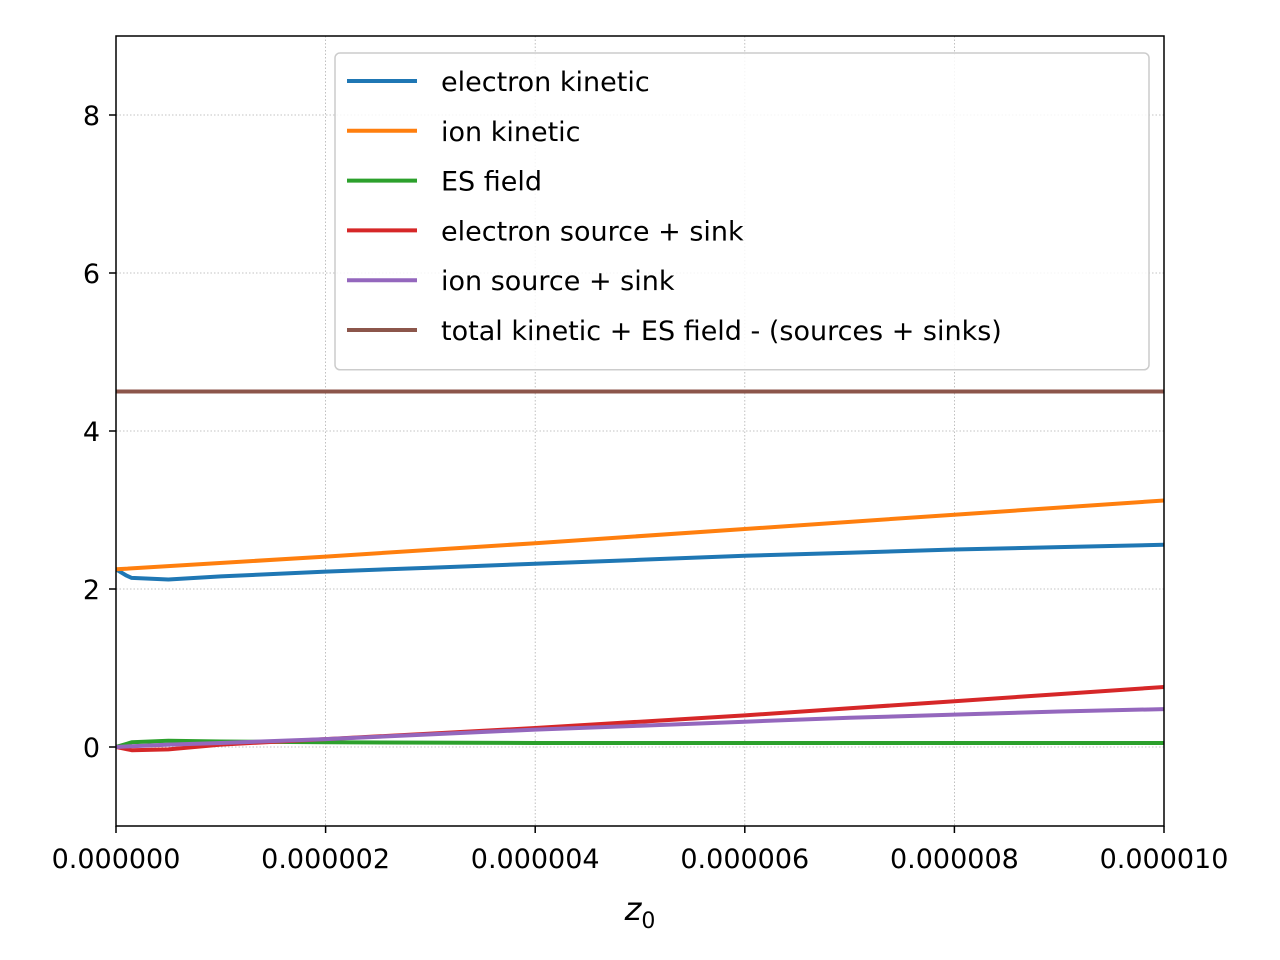  I want to click on x-tick-label: 0.000008, so click(954, 859).